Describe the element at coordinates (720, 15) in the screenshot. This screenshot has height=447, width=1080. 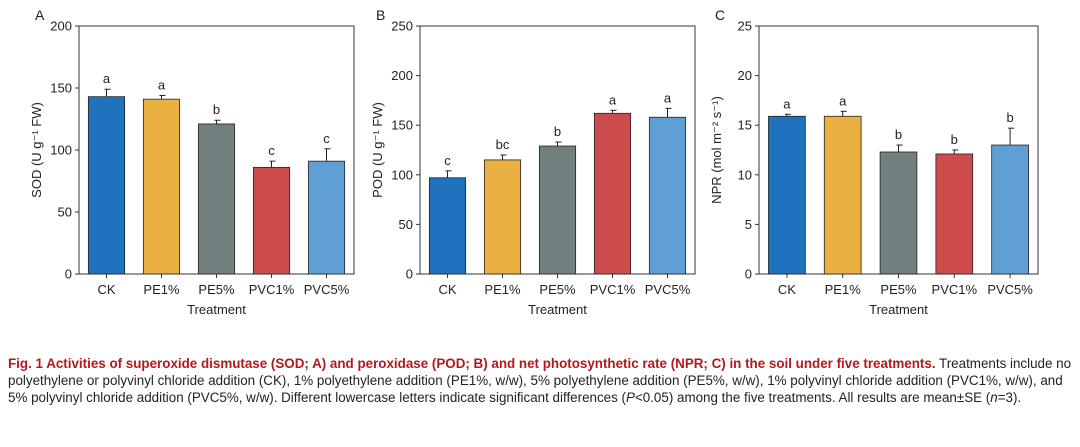
I see `panel-label: C` at that location.